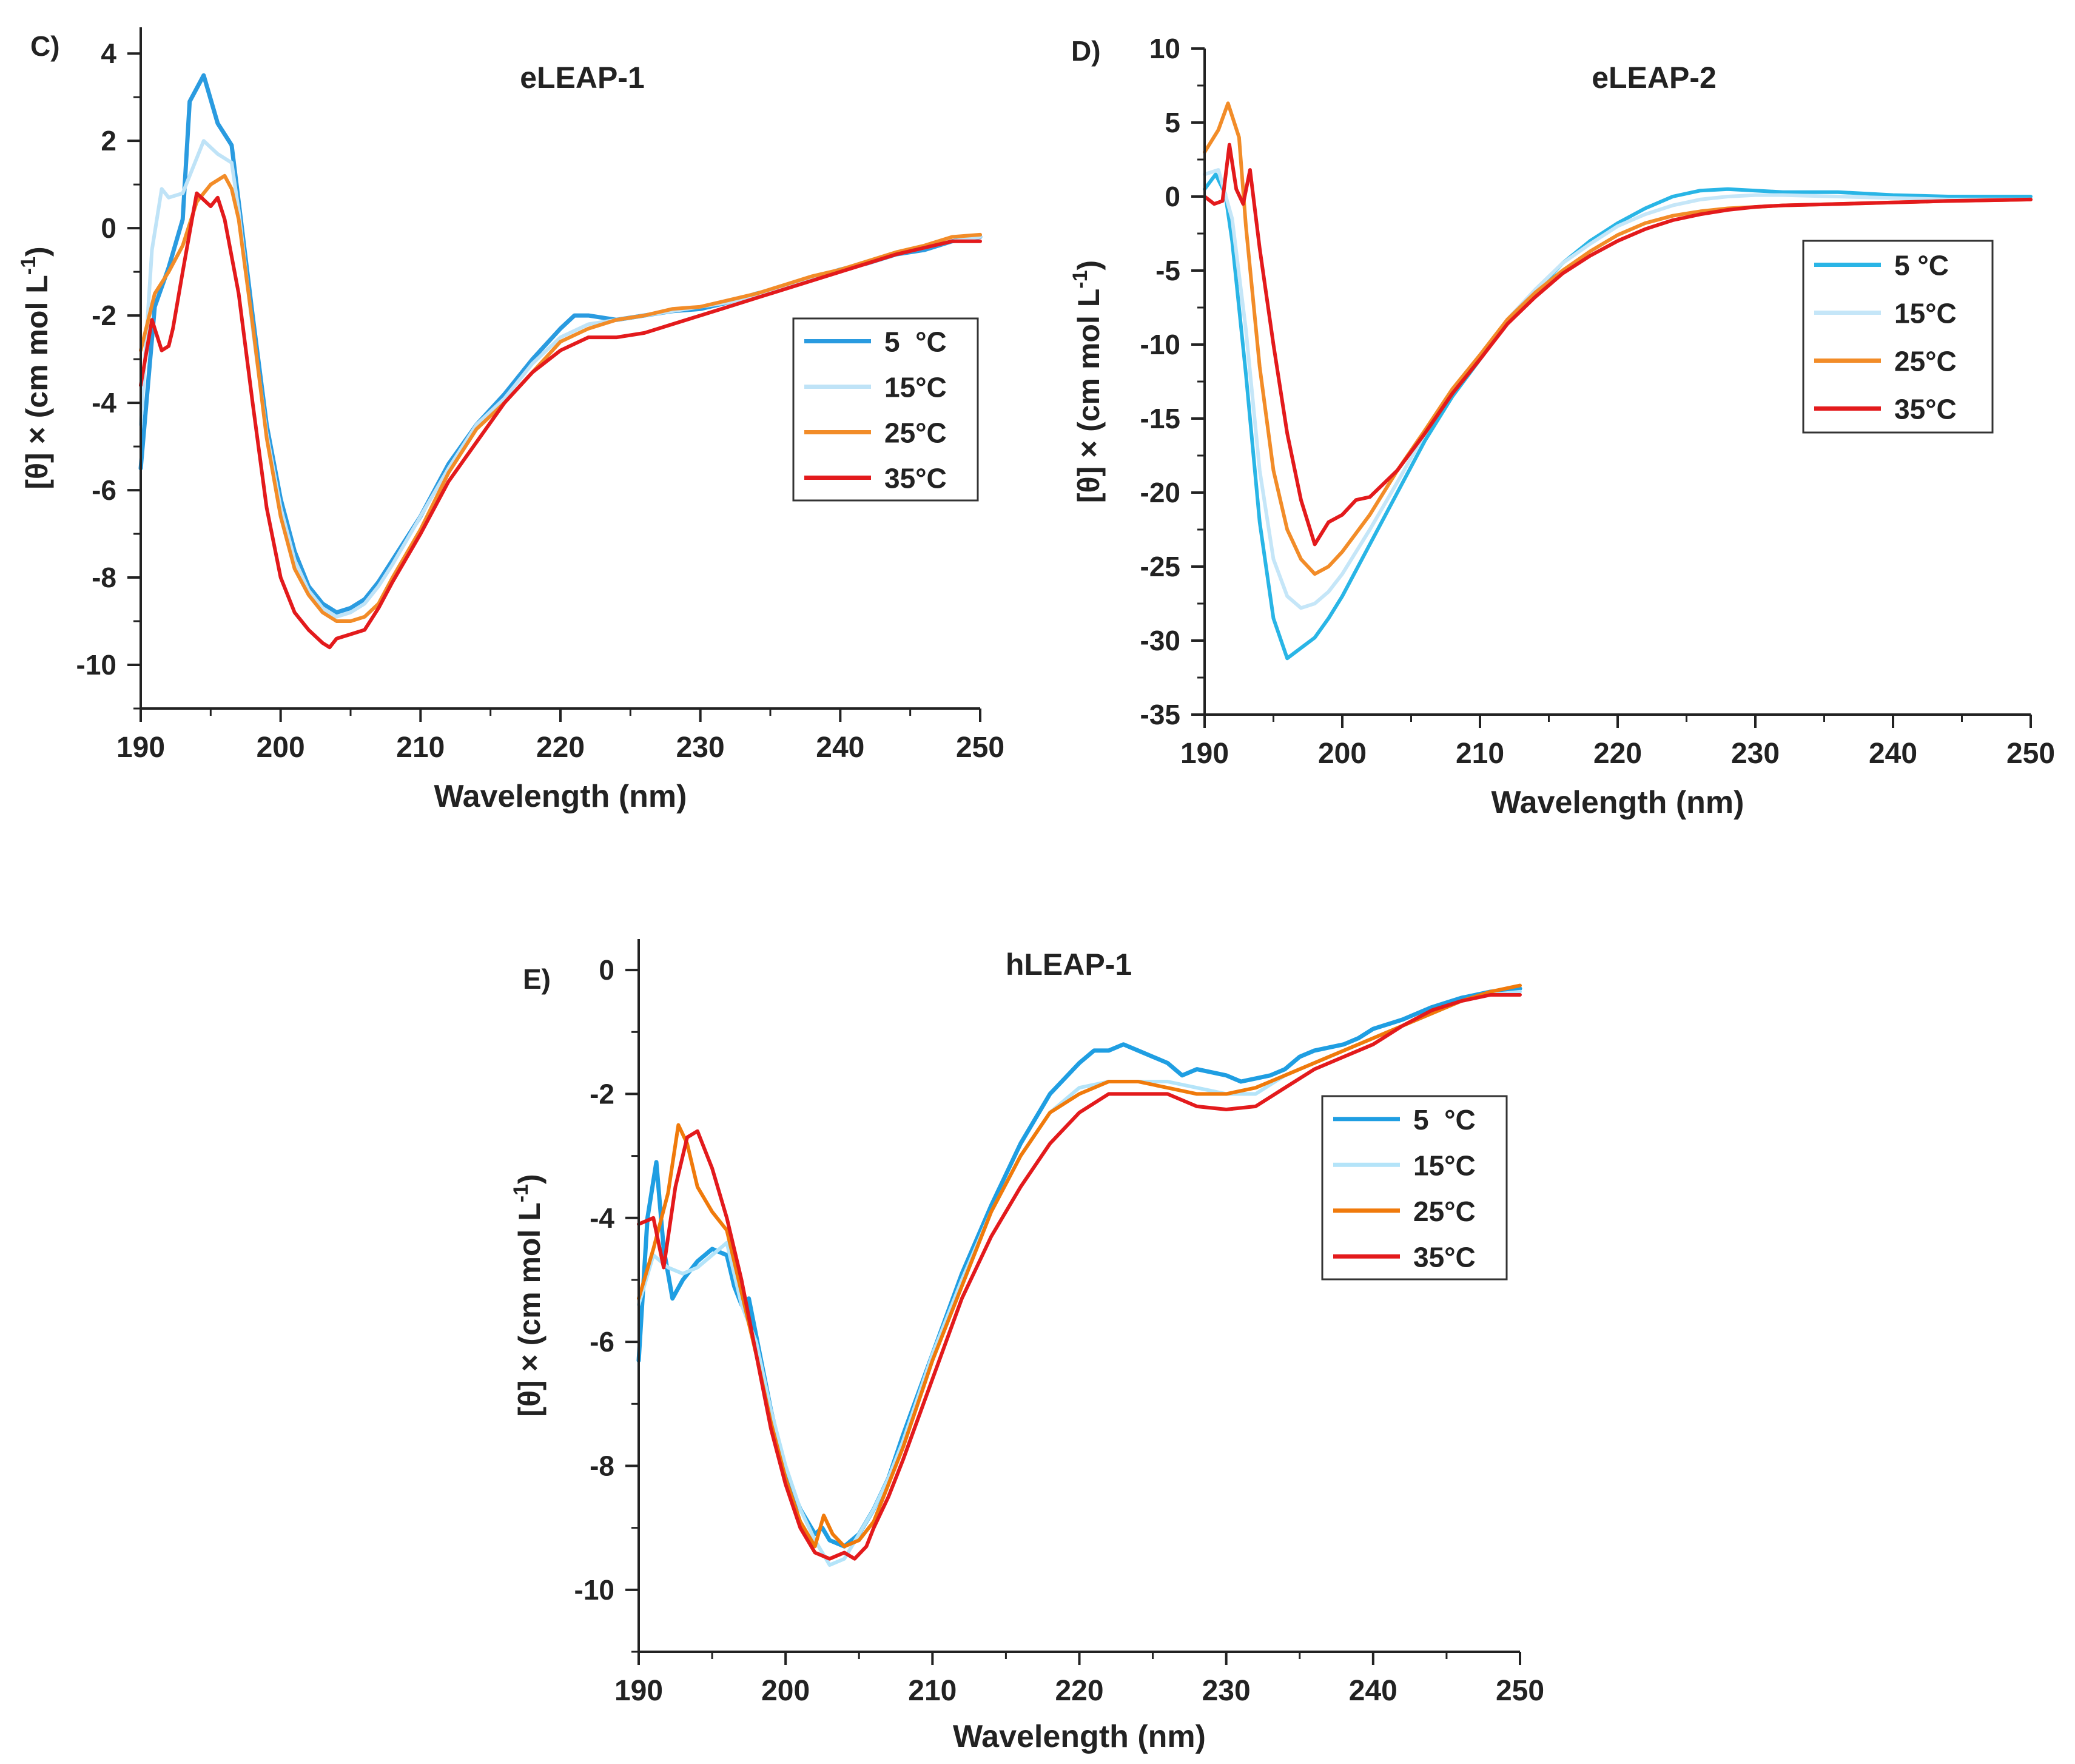 The height and width of the screenshot is (1764, 2075). What do you see at coordinates (537, 979) in the screenshot?
I see `panel-label: E)` at bounding box center [537, 979].